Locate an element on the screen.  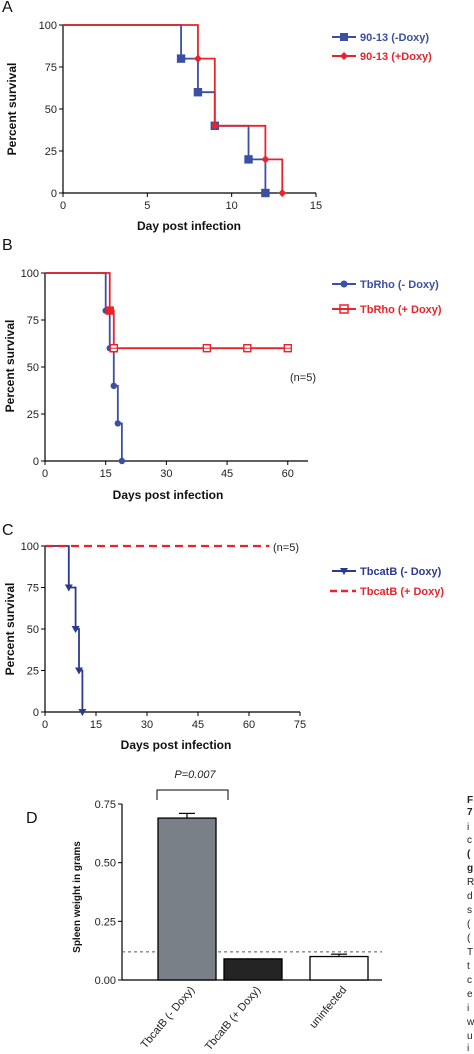
panel-d-label: D is located at coordinates (32, 818).